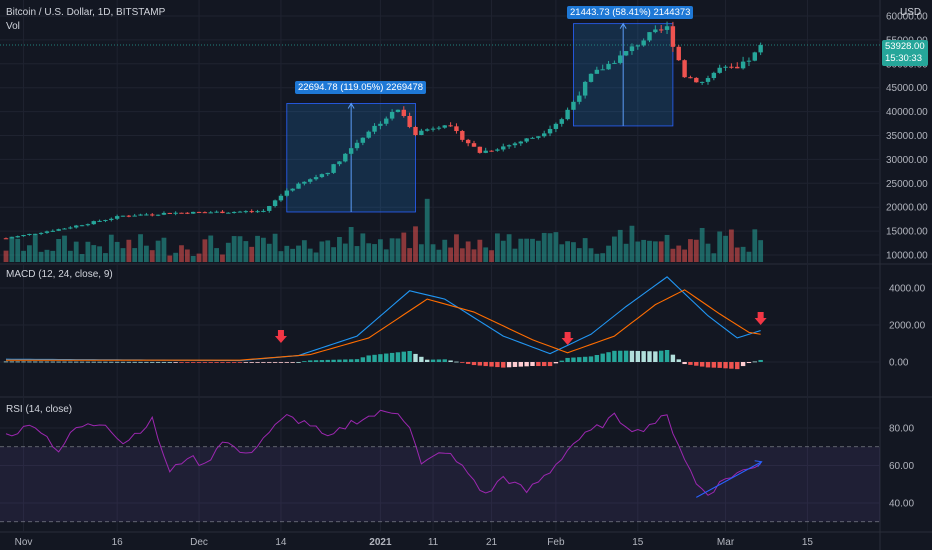 The height and width of the screenshot is (550, 932). Describe the element at coordinates (638, 542) in the screenshot. I see `time-tick-label: 15` at that location.